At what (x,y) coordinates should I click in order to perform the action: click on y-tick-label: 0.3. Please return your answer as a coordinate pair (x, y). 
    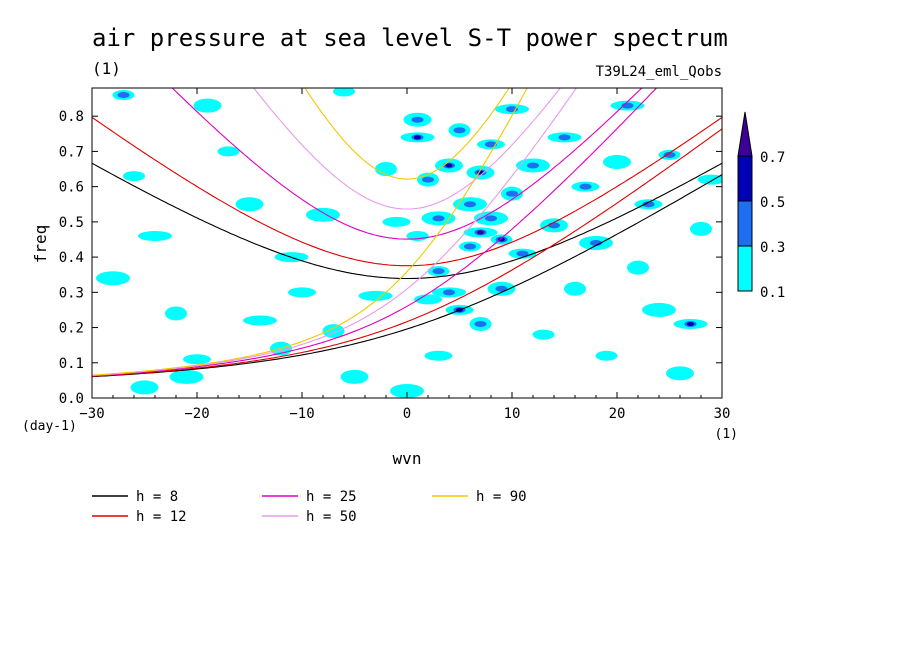
    Looking at the image, I should click on (71, 293).